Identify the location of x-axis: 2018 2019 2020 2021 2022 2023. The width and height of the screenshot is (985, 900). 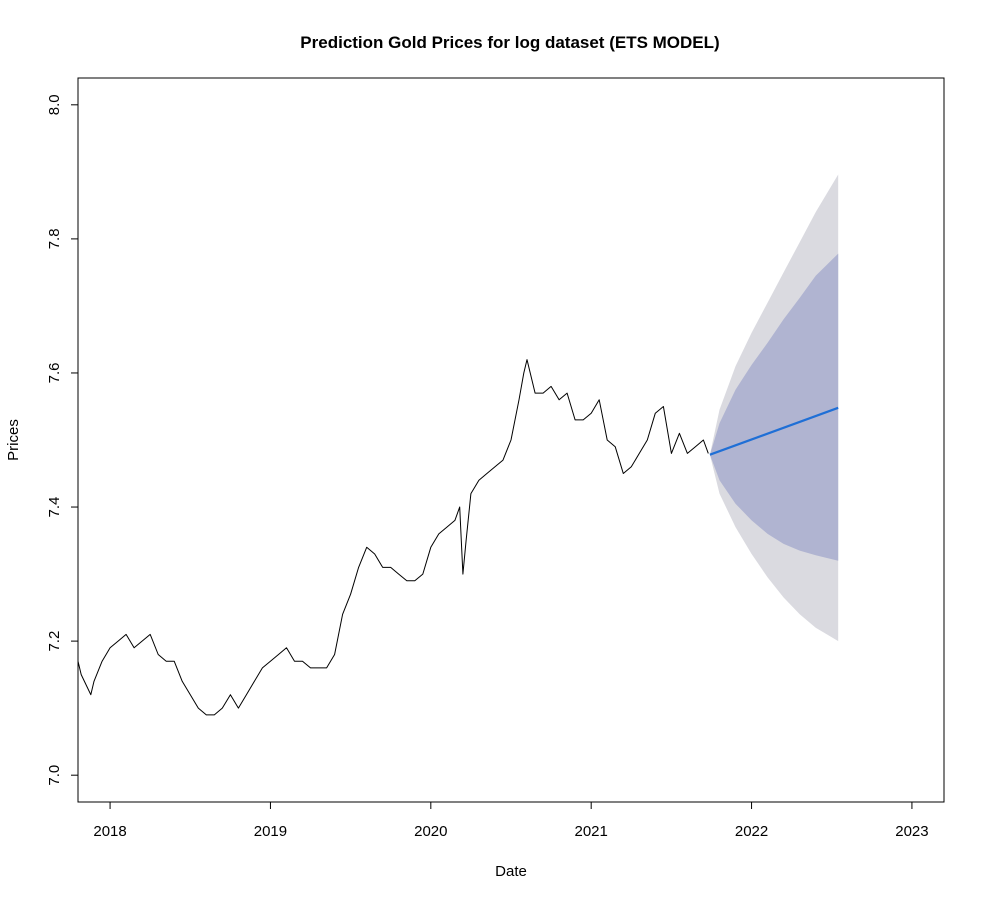
(511, 821).